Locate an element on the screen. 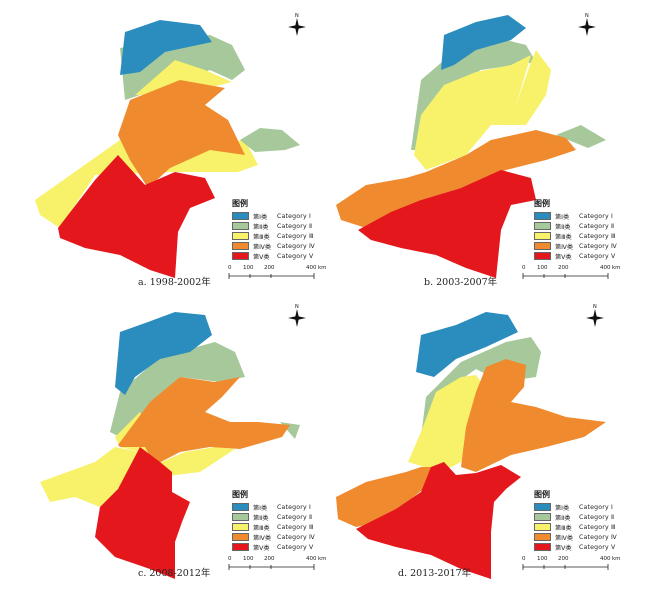 The image size is (650, 593). scale-bar-graphic is located at coordinates (565, 276).